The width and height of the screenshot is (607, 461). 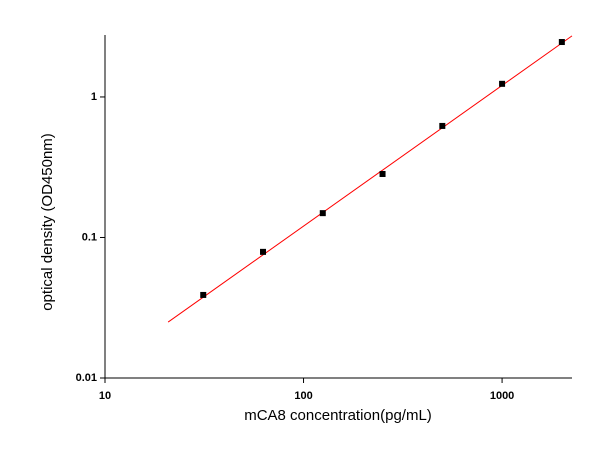 What do you see at coordinates (502, 396) in the screenshot?
I see `x-tick-label: 1000` at bounding box center [502, 396].